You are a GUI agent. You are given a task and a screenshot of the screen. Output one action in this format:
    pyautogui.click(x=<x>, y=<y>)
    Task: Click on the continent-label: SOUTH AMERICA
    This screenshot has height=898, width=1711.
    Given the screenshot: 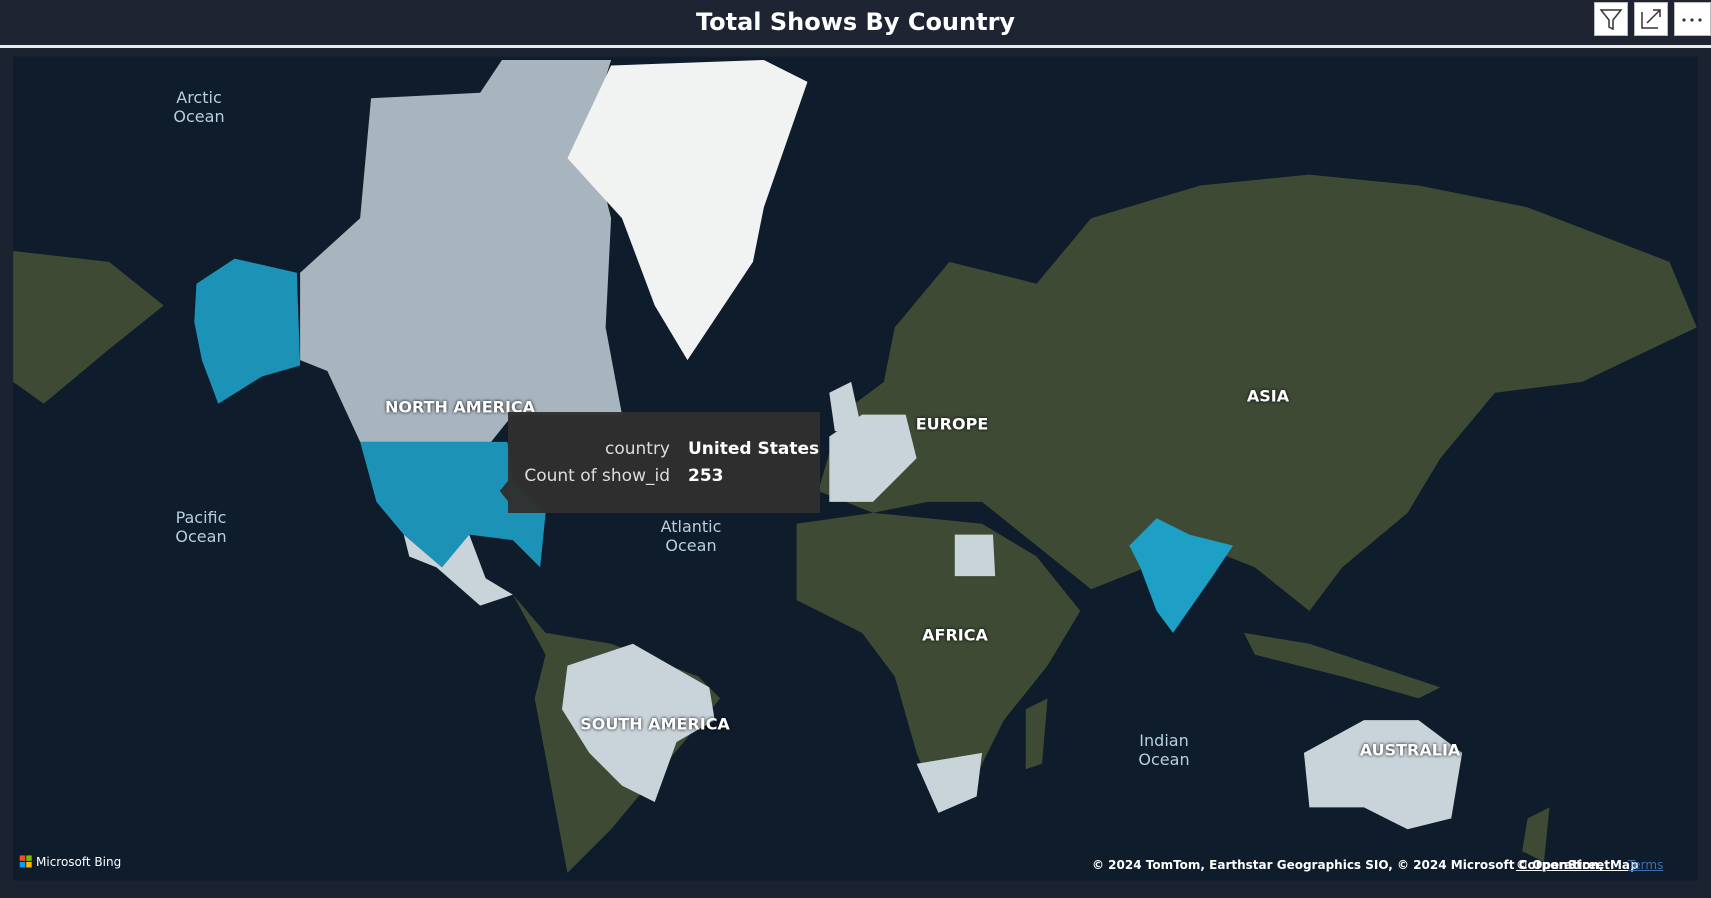 What is the action you would take?
    pyautogui.click(x=655, y=724)
    